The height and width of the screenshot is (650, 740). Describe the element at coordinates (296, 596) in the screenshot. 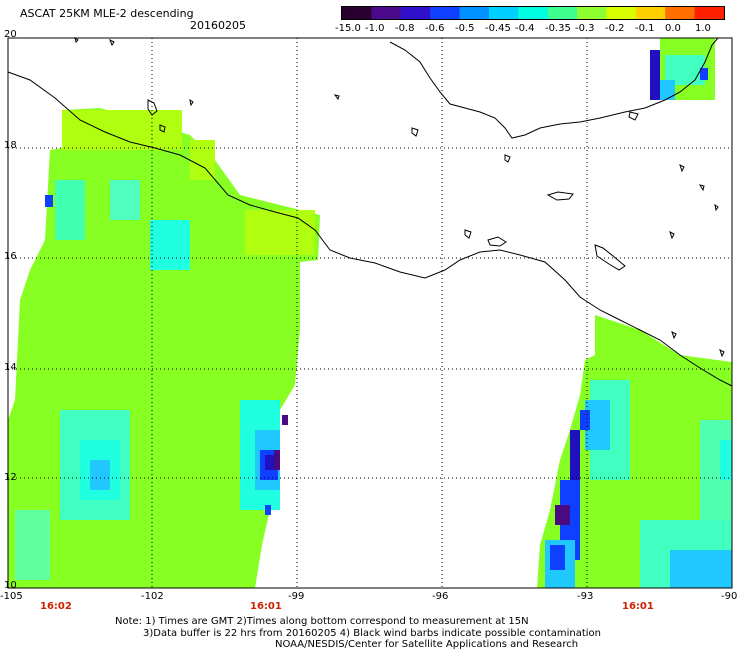

I see `lon-label: -99` at that location.